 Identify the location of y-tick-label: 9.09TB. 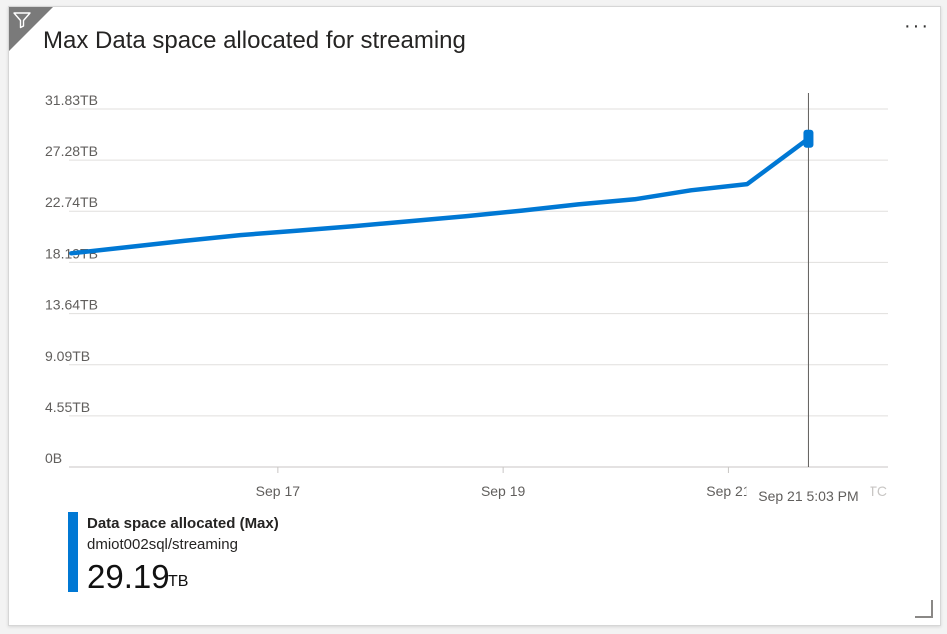
(67, 356).